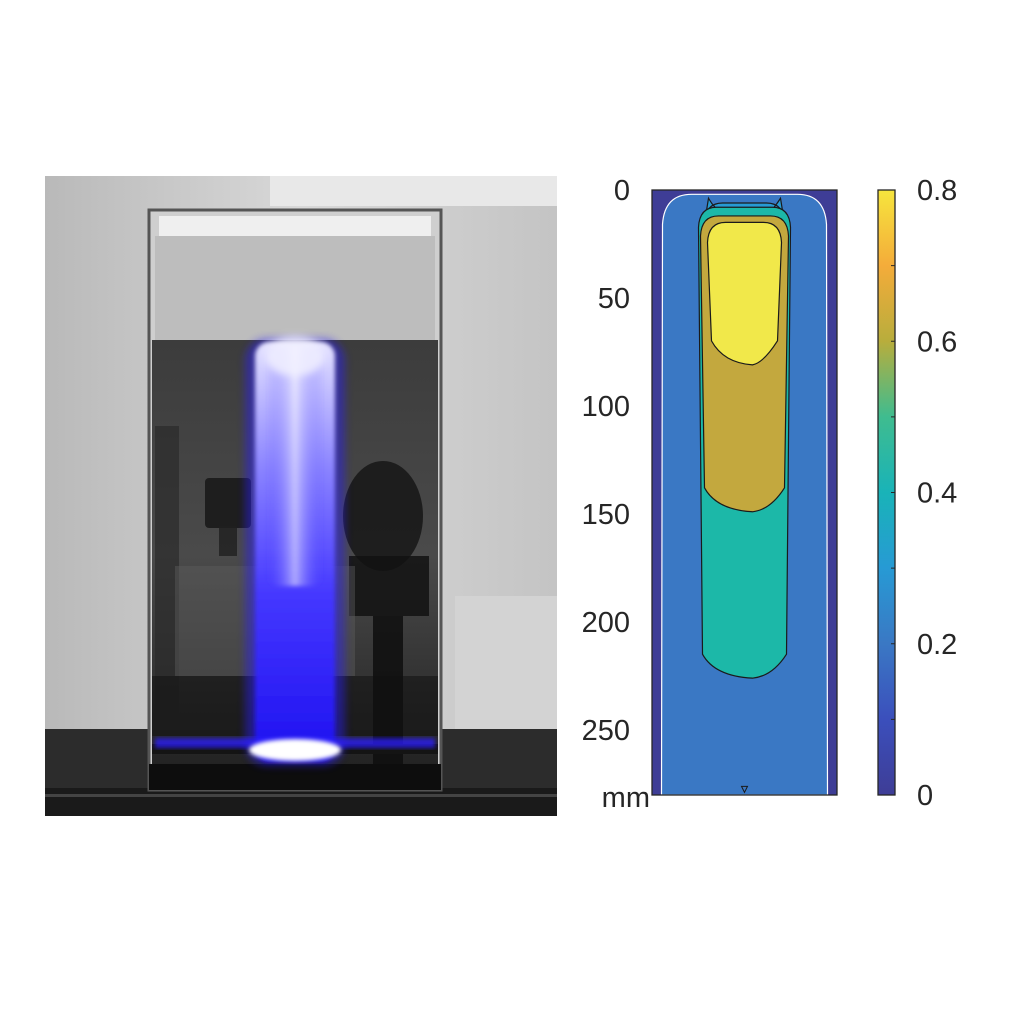 The width and height of the screenshot is (1024, 1024). What do you see at coordinates (606, 407) in the screenshot?
I see `y-tick-label-2: 100` at bounding box center [606, 407].